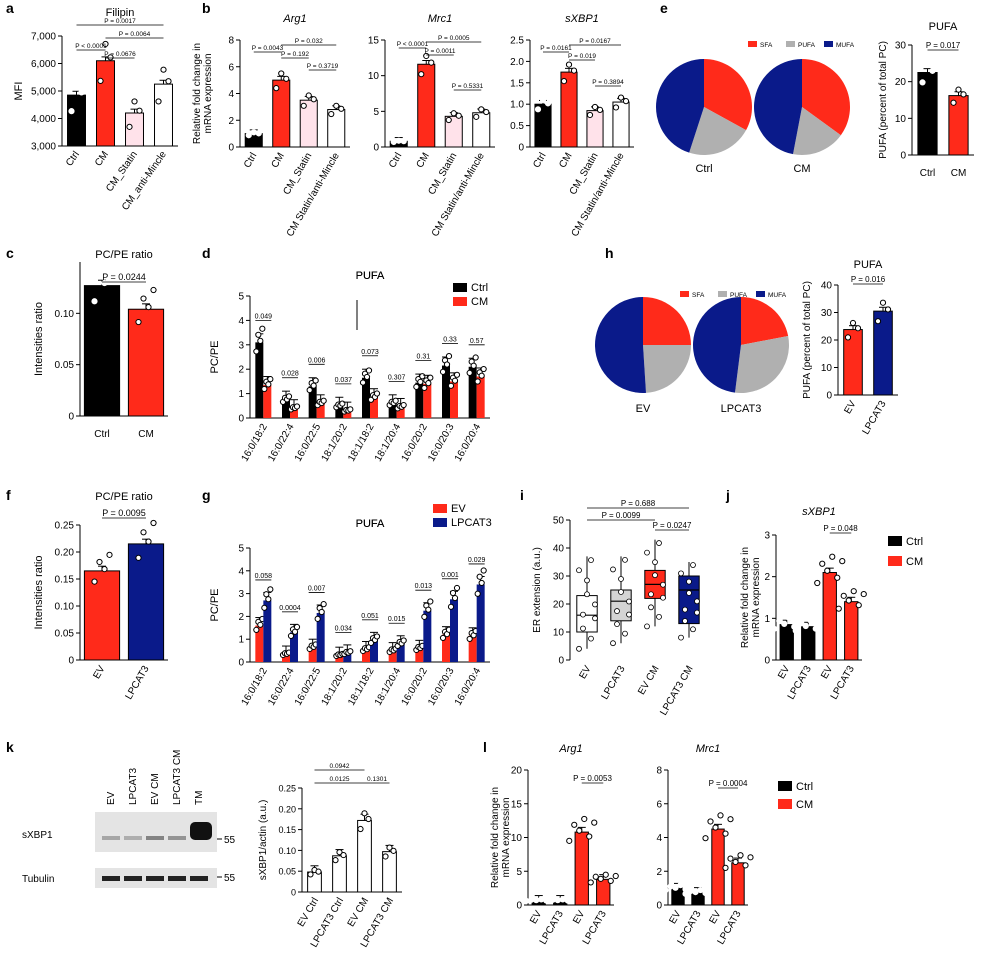  Describe the element at coordinates (659, 804) in the screenshot. I see `y-tick-label: 6` at that location.